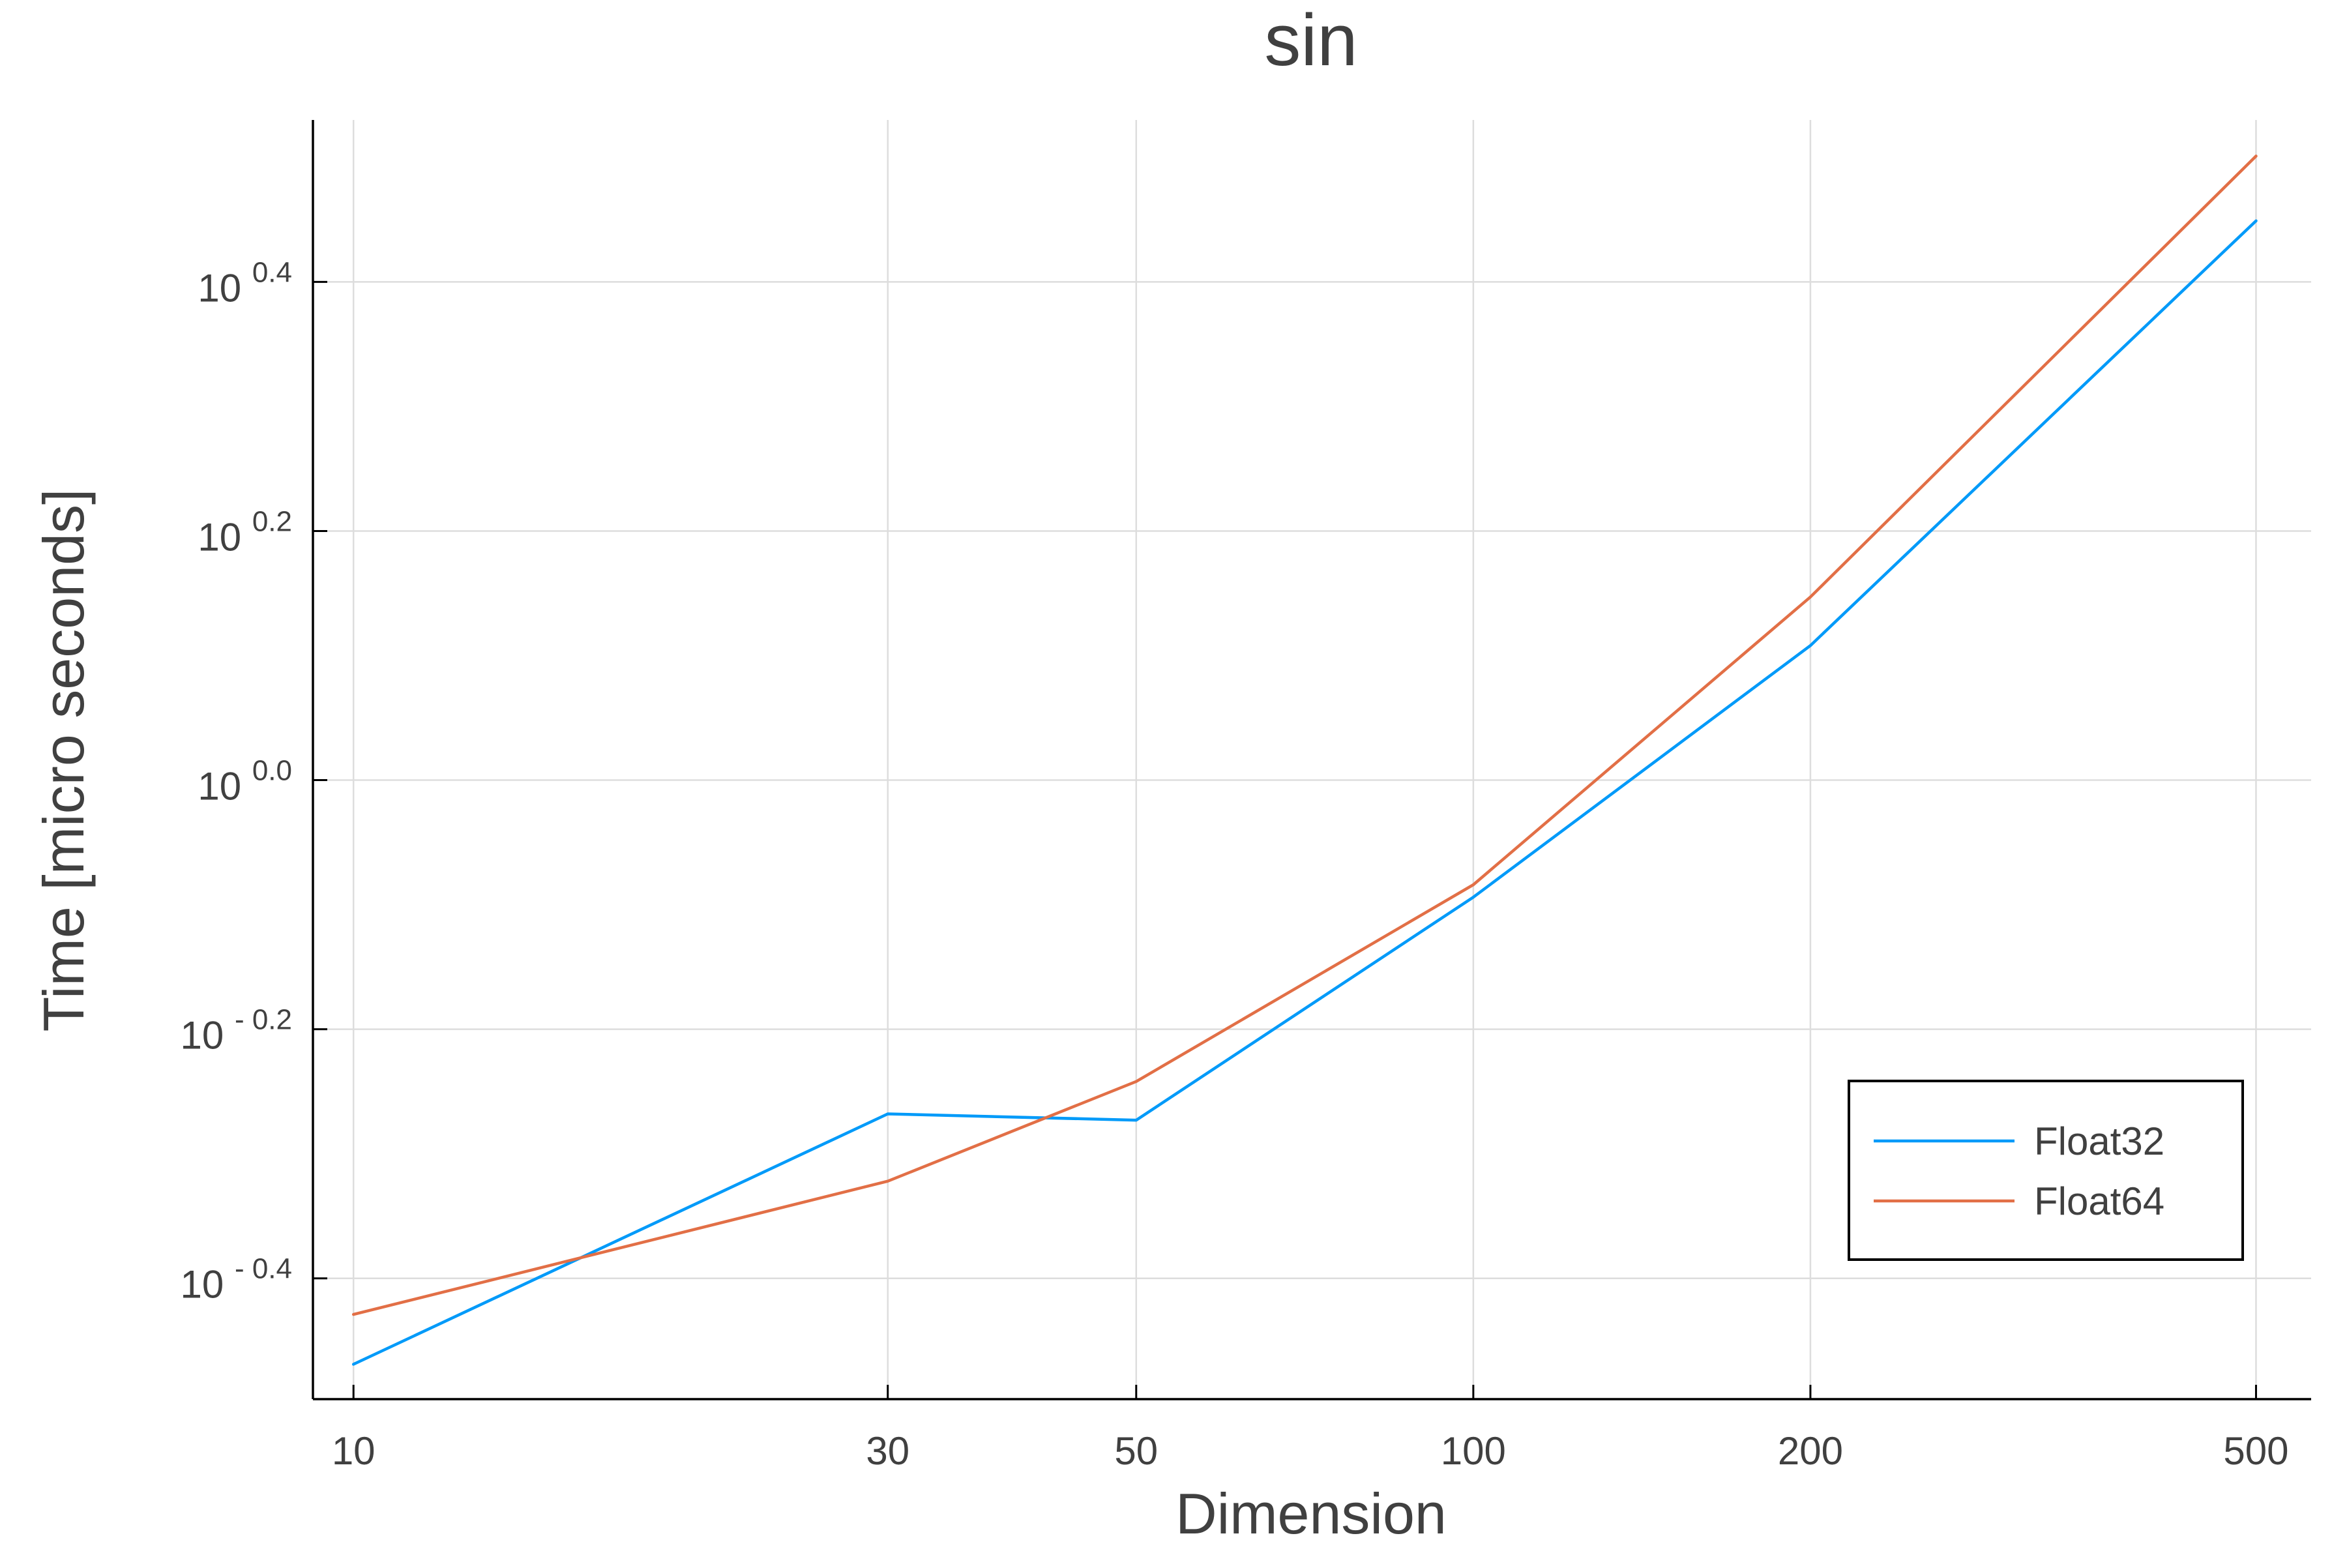  I want to click on y-tick-label-1: 10 0.2, so click(245, 532).